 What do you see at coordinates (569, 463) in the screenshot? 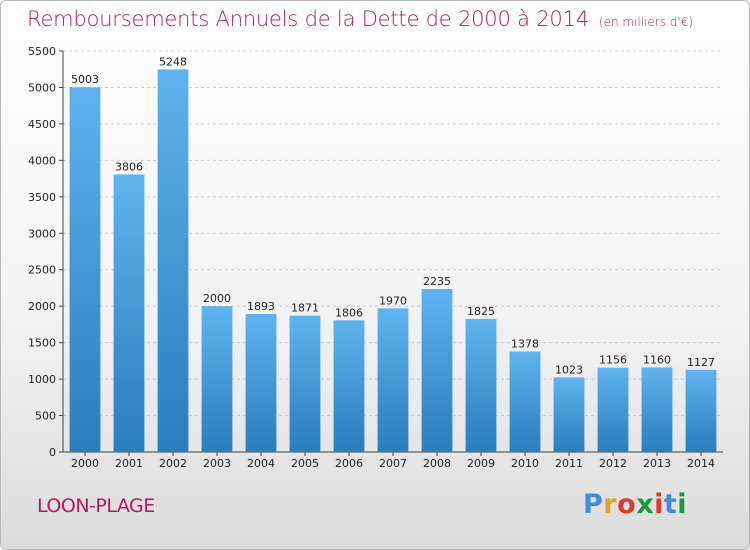
I see `x-tick-label: 2011` at bounding box center [569, 463].